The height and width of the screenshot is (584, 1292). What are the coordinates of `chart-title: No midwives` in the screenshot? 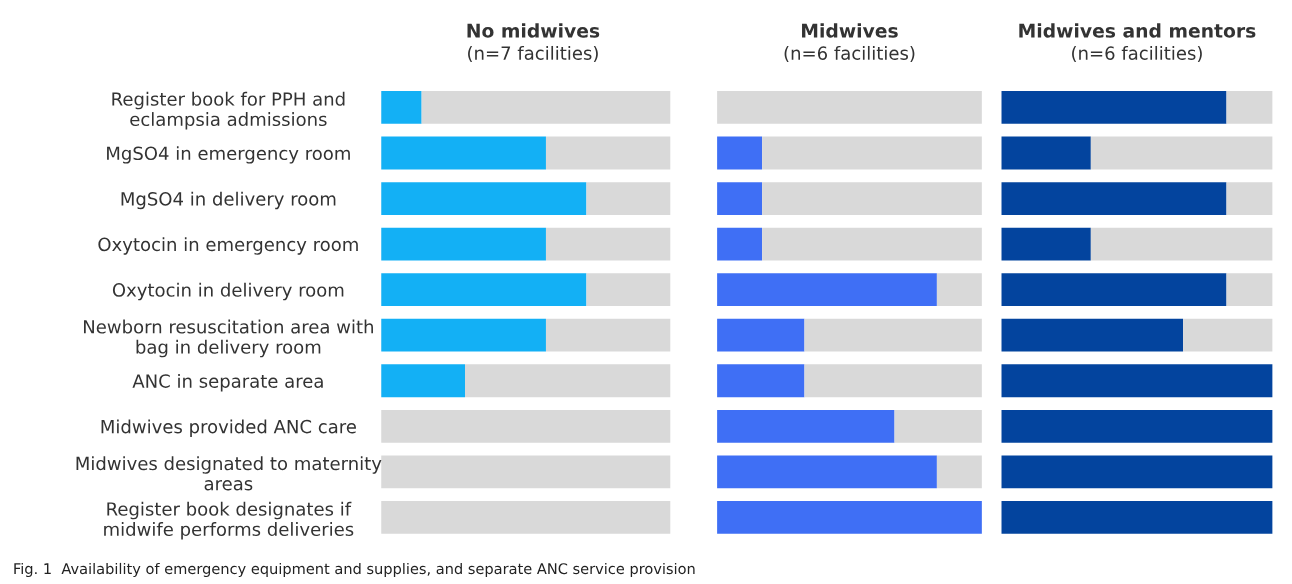 It's located at (533, 30).